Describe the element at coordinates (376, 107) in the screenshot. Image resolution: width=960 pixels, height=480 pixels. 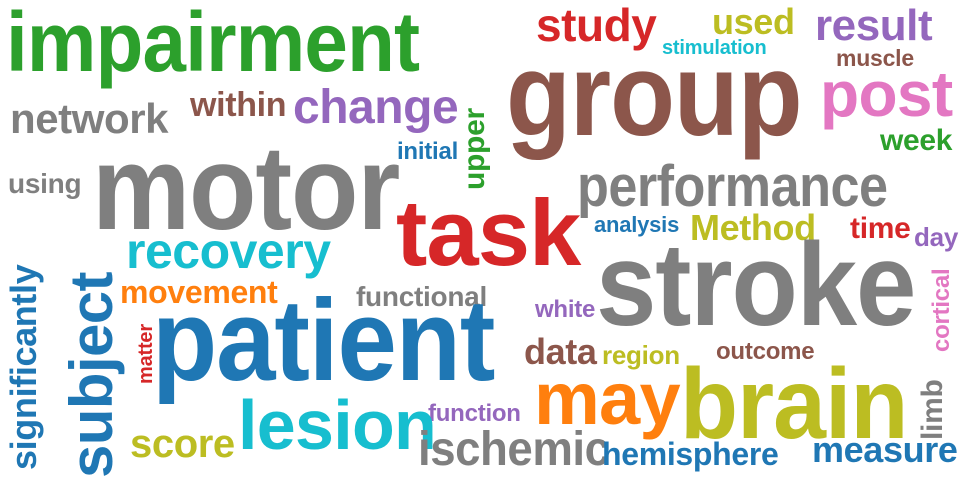
I see `word-change: change` at that location.